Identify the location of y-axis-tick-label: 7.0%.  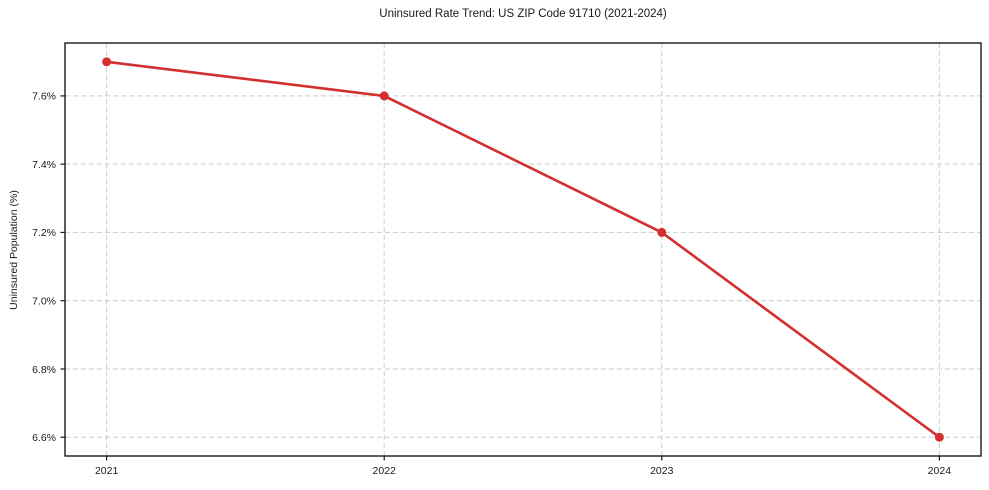
(44, 301).